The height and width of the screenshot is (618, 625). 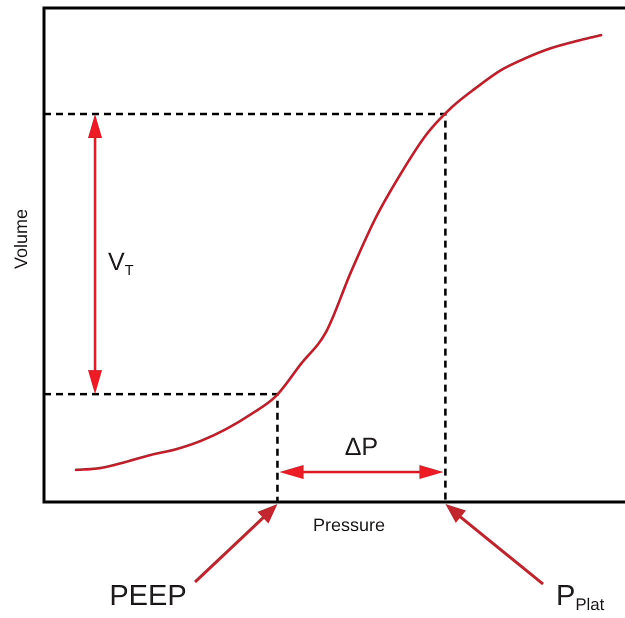 I want to click on y-axis-title: Volume, so click(x=21, y=239).